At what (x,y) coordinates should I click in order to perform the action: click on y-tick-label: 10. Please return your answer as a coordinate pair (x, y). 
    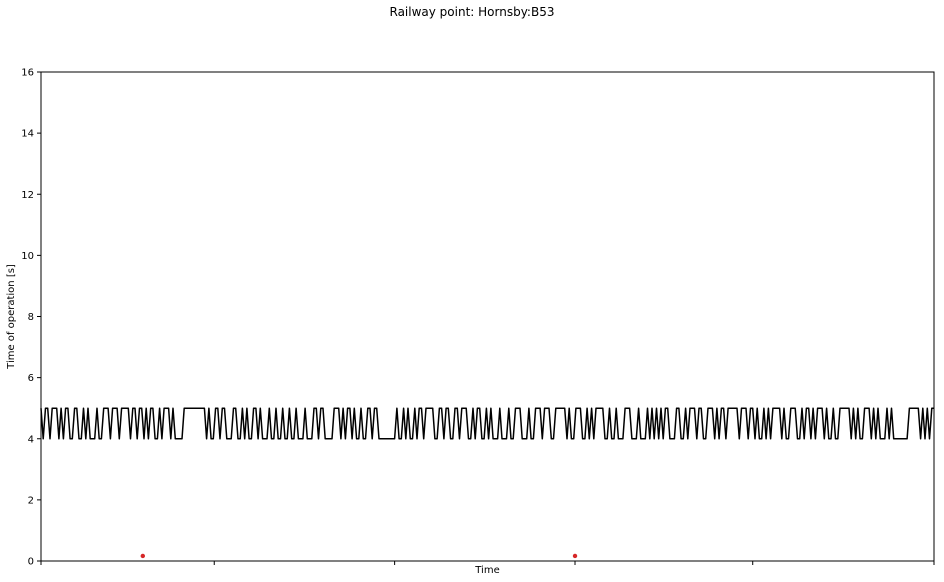
    Looking at the image, I should click on (27, 256).